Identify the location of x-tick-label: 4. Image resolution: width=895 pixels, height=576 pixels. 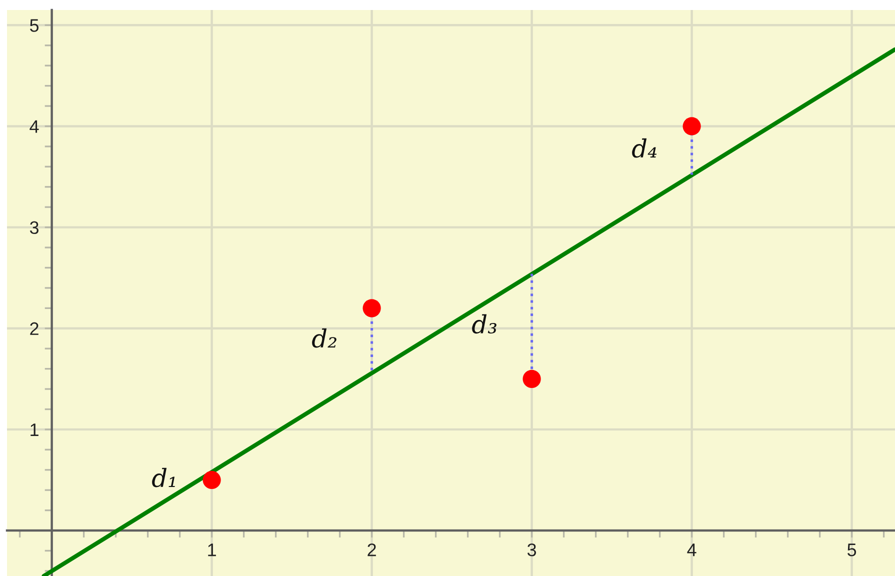
(691, 550).